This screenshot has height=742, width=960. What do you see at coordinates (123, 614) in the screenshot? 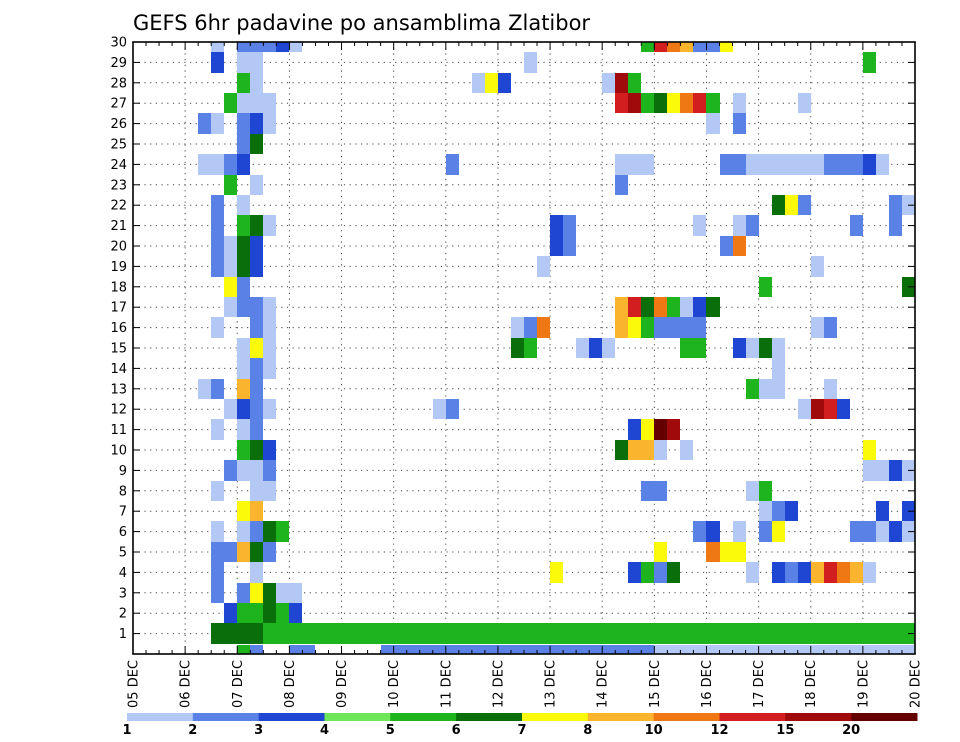
I see `y-tick-label: 2` at bounding box center [123, 614].